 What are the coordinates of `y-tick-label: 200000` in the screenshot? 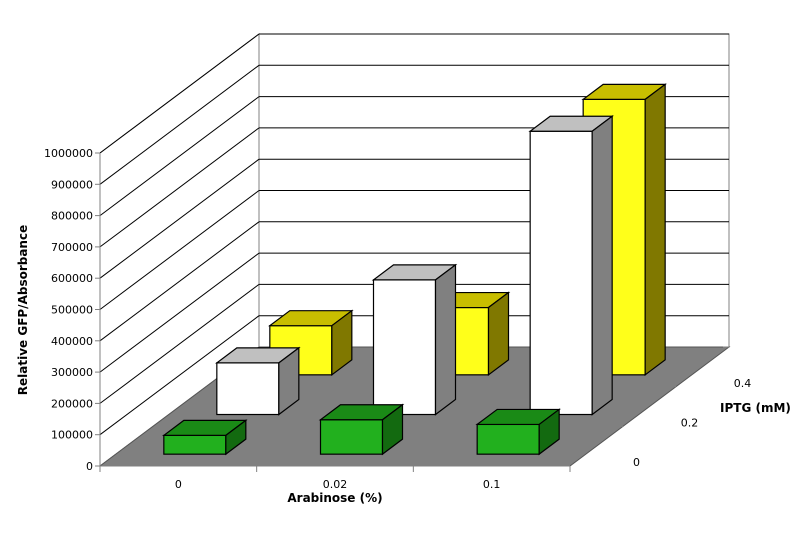 It's located at (72, 403).